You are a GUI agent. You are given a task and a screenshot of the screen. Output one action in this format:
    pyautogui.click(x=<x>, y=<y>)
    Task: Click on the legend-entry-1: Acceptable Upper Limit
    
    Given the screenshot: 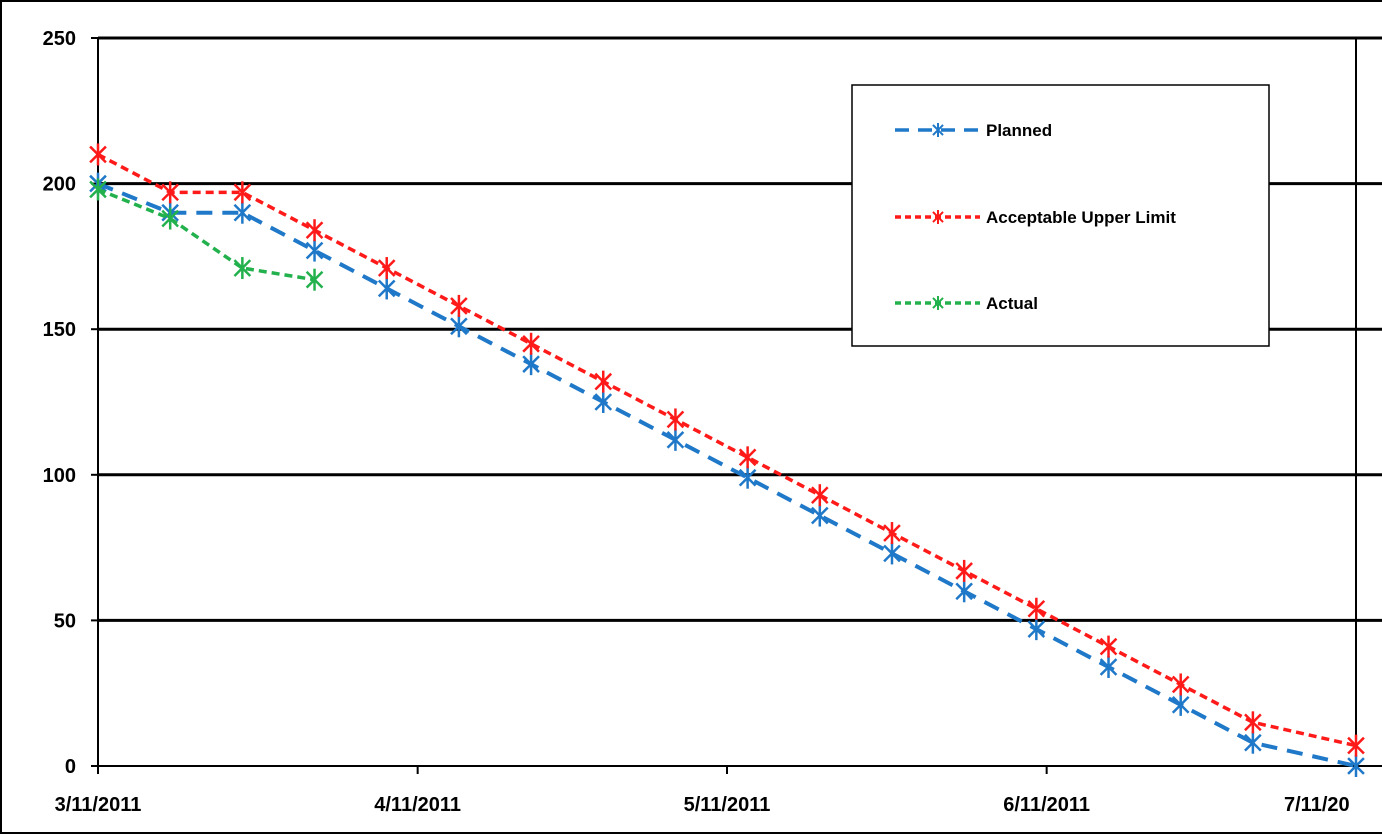 What is the action you would take?
    pyautogui.click(x=1035, y=217)
    